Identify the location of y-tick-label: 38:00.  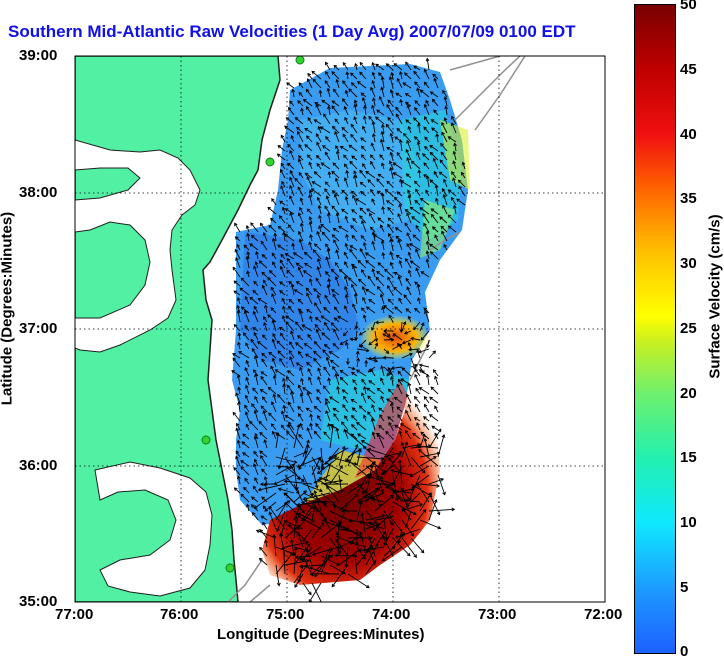
(38, 192).